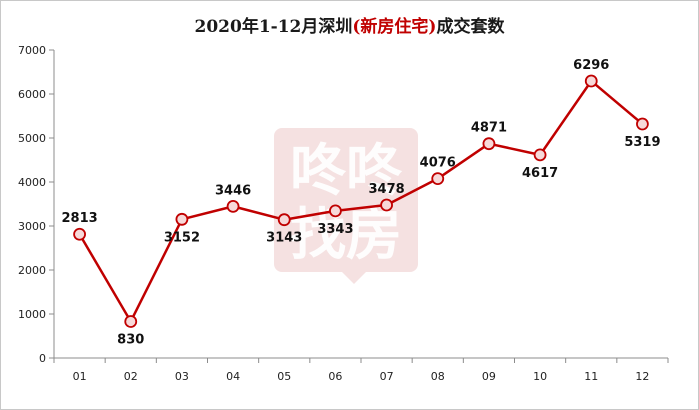 The image size is (699, 410). I want to click on y-tick-label: 6000, so click(32, 94).